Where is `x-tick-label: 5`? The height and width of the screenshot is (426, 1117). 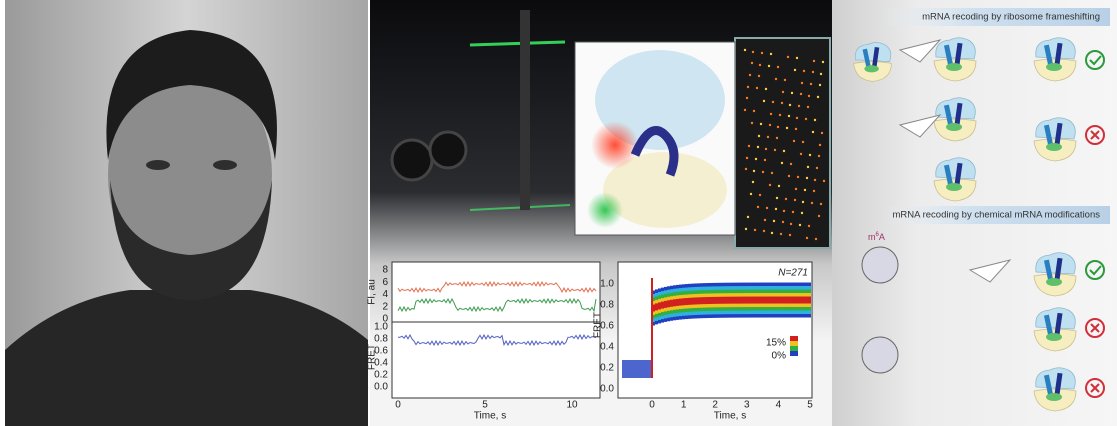 x-tick-label: 5 is located at coordinates (485, 405).